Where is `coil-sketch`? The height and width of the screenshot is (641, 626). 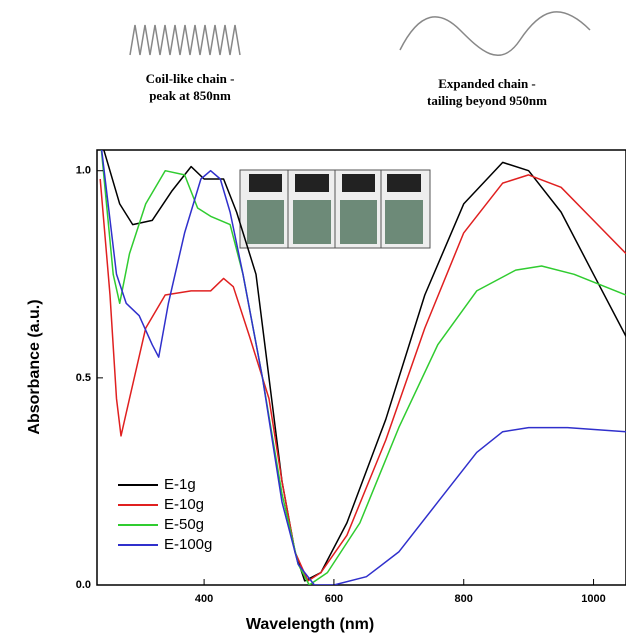
coil-sketch is located at coordinates (185, 40).